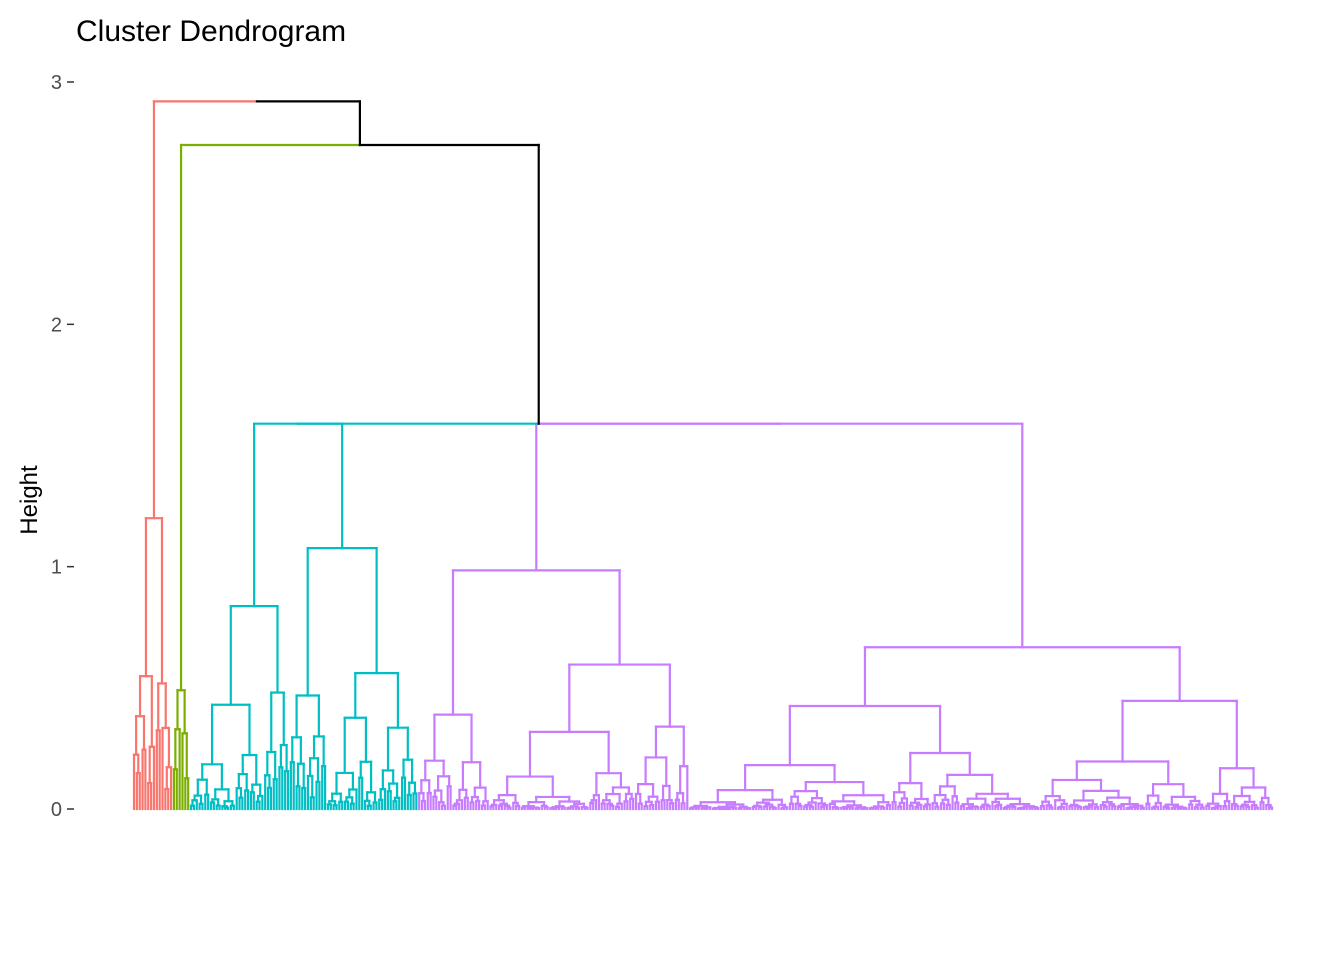  What do you see at coordinates (56, 810) in the screenshot?
I see `y-tick-label: 0` at bounding box center [56, 810].